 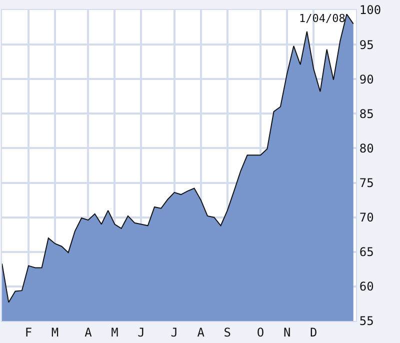 What do you see at coordinates (366, 321) in the screenshot?
I see `y-tick-label: 55` at bounding box center [366, 321].